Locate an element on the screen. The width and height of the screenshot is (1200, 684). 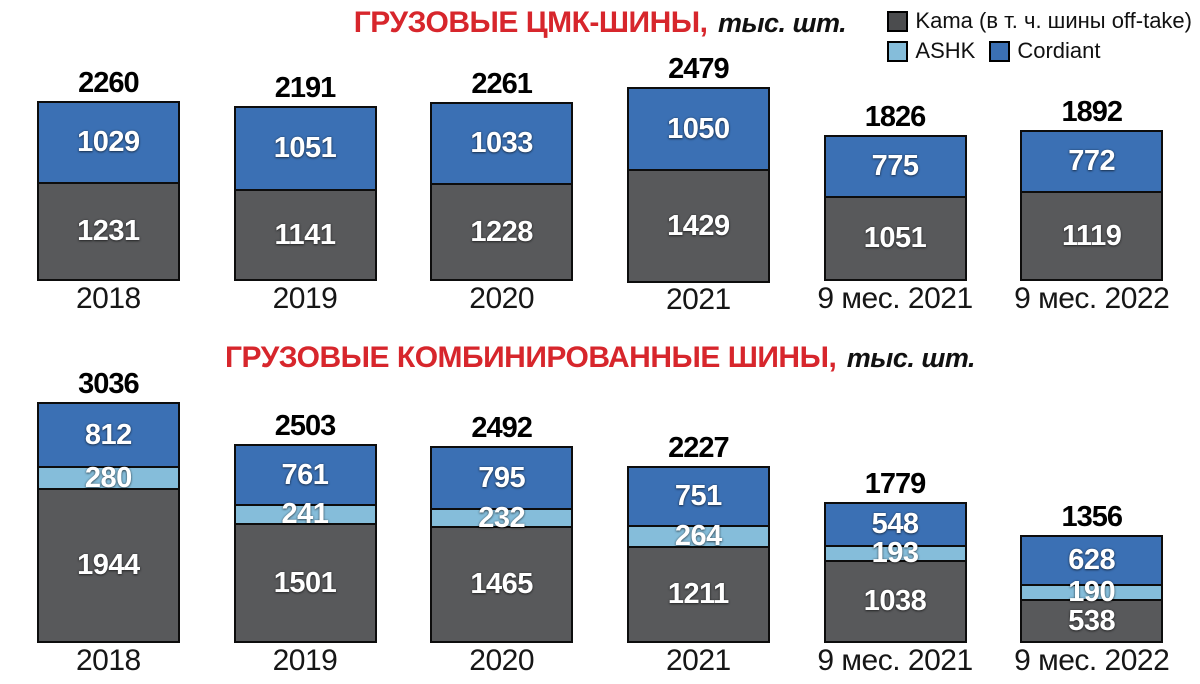
segment-ashk: 280 is located at coordinates (108, 477).